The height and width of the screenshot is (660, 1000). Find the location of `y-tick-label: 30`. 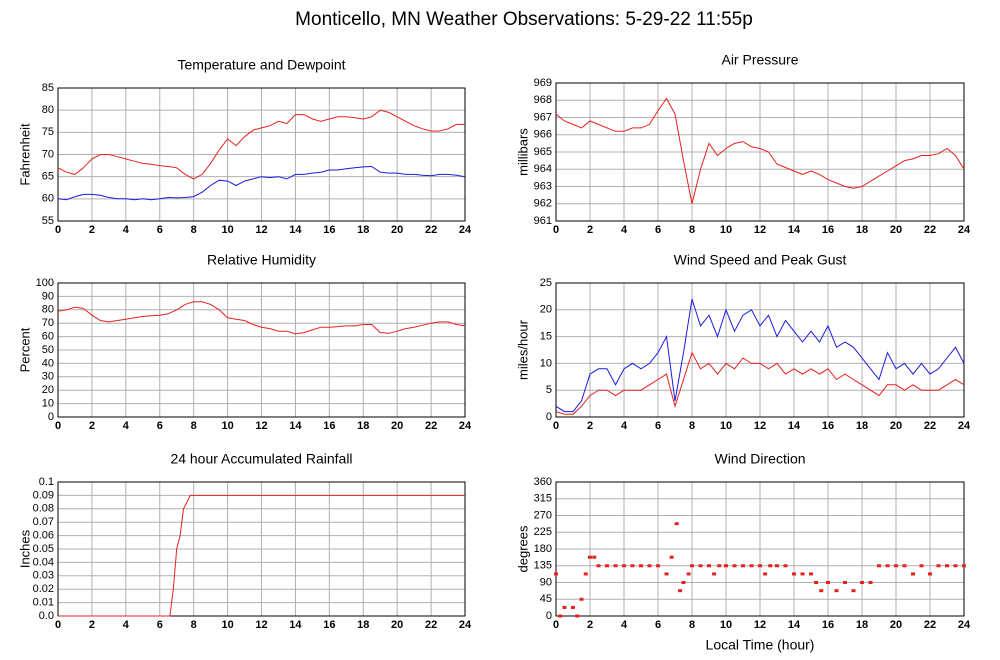

y-tick-label: 30 is located at coordinates (48, 377).